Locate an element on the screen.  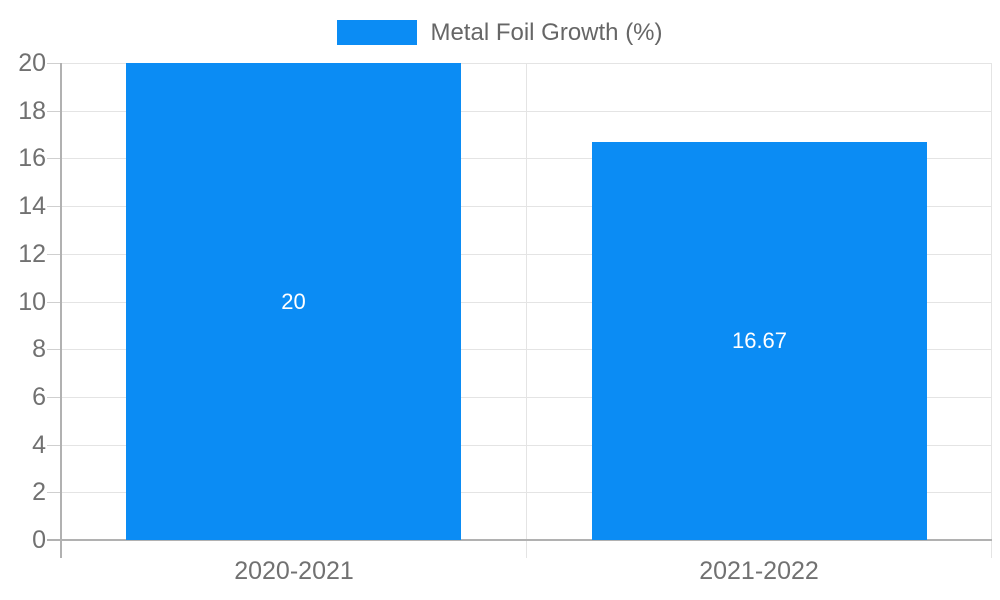
y-tick-label: 4 is located at coordinates (39, 445).